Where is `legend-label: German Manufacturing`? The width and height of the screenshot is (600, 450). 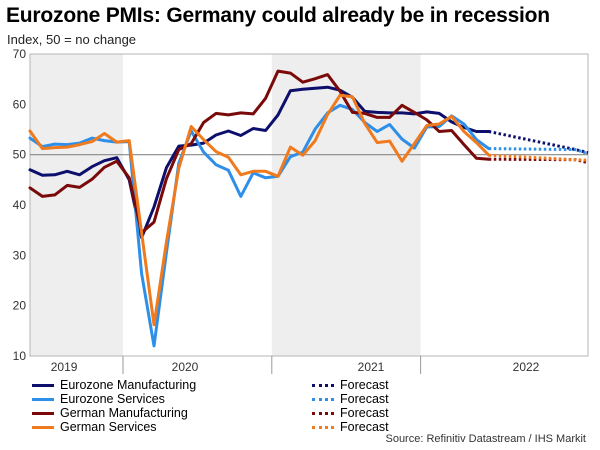 legend-label: German Manufacturing is located at coordinates (124, 413).